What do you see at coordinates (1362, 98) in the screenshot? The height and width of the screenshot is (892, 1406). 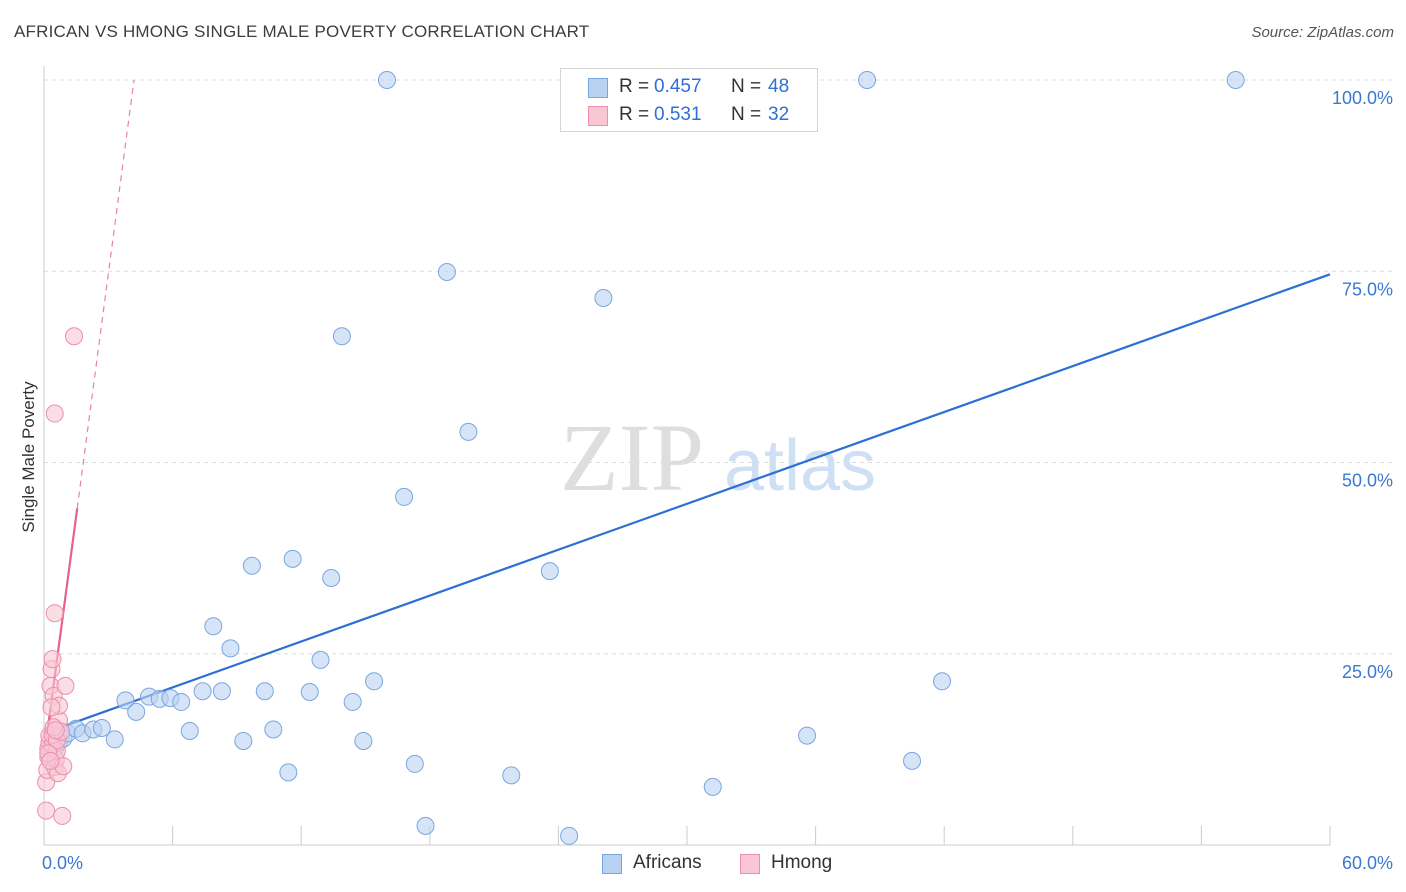 I see `y-tick-label: 100.0%` at bounding box center [1362, 98].